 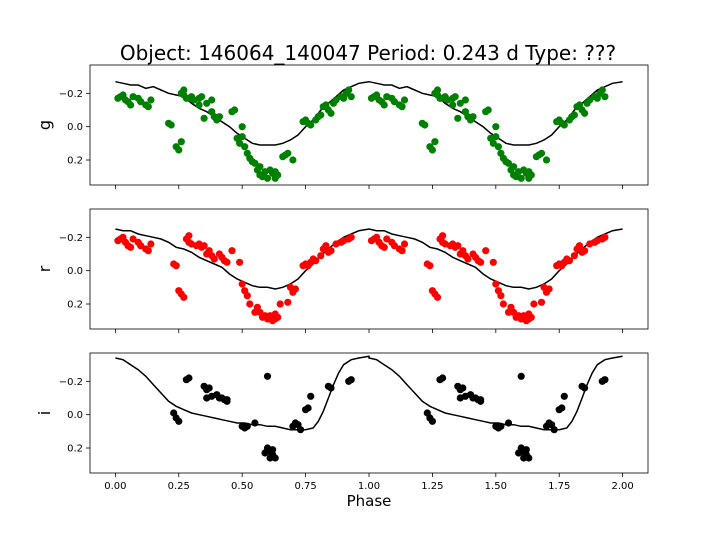 What do you see at coordinates (115, 486) in the screenshot?
I see `x-tick-label: 0.00` at bounding box center [115, 486].